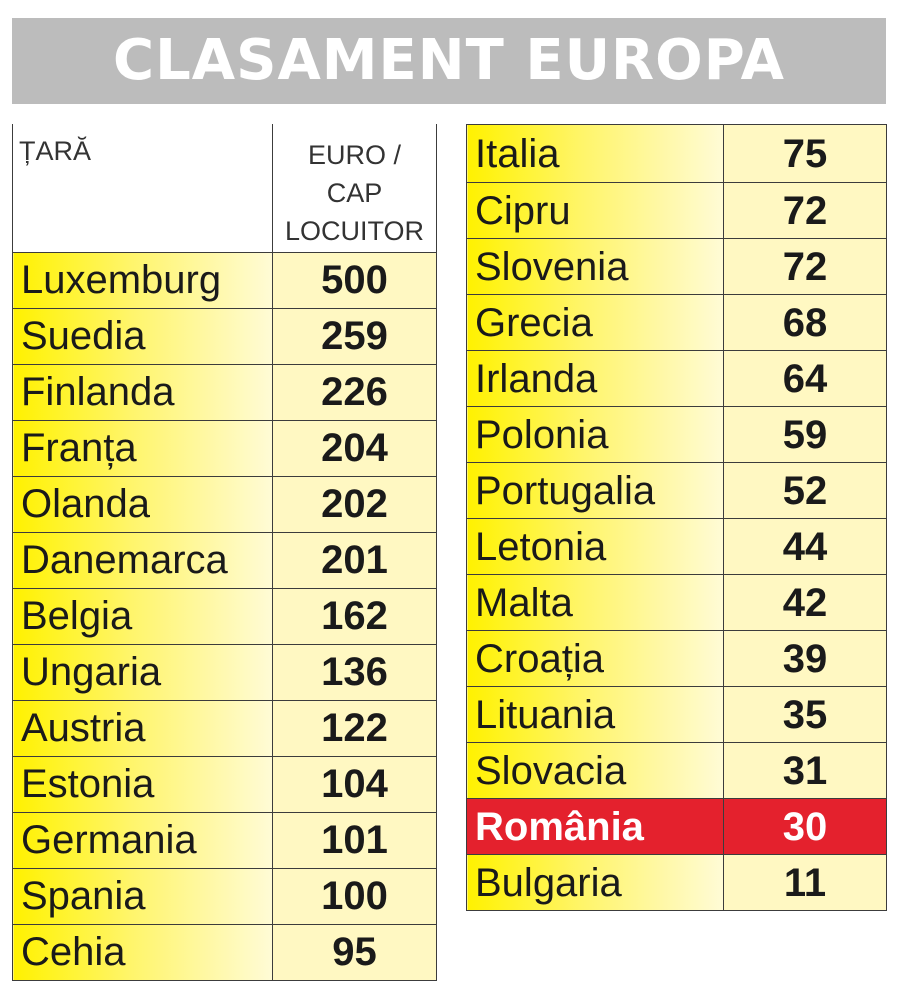 Image resolution: width=900 pixels, height=1007 pixels. I want to click on country-cell: Finlanda, so click(142, 392).